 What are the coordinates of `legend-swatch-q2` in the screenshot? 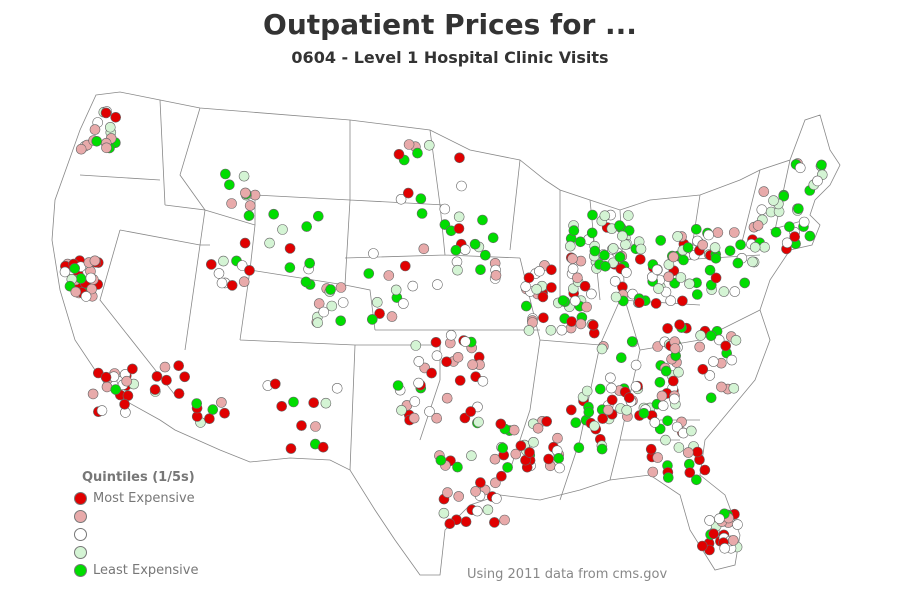 It's located at (80, 516).